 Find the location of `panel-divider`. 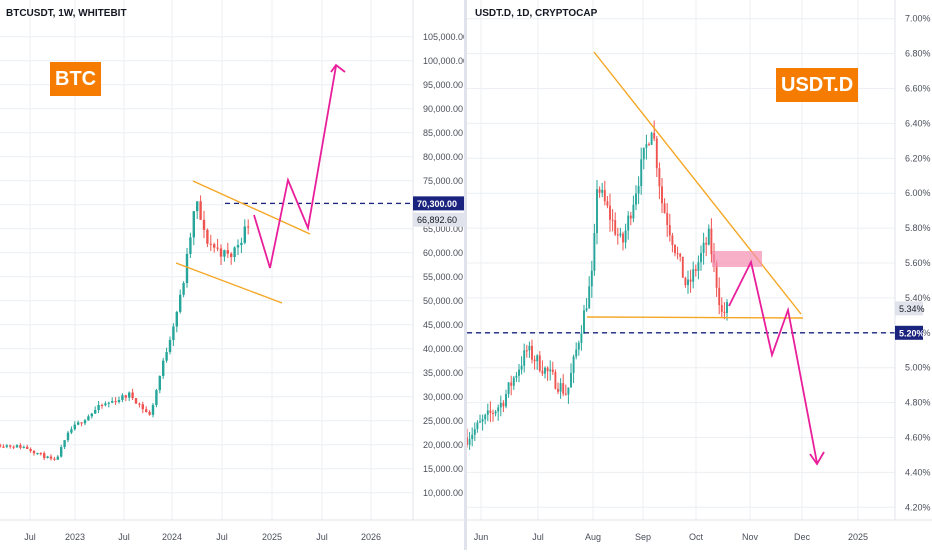

panel-divider is located at coordinates (465, 275).